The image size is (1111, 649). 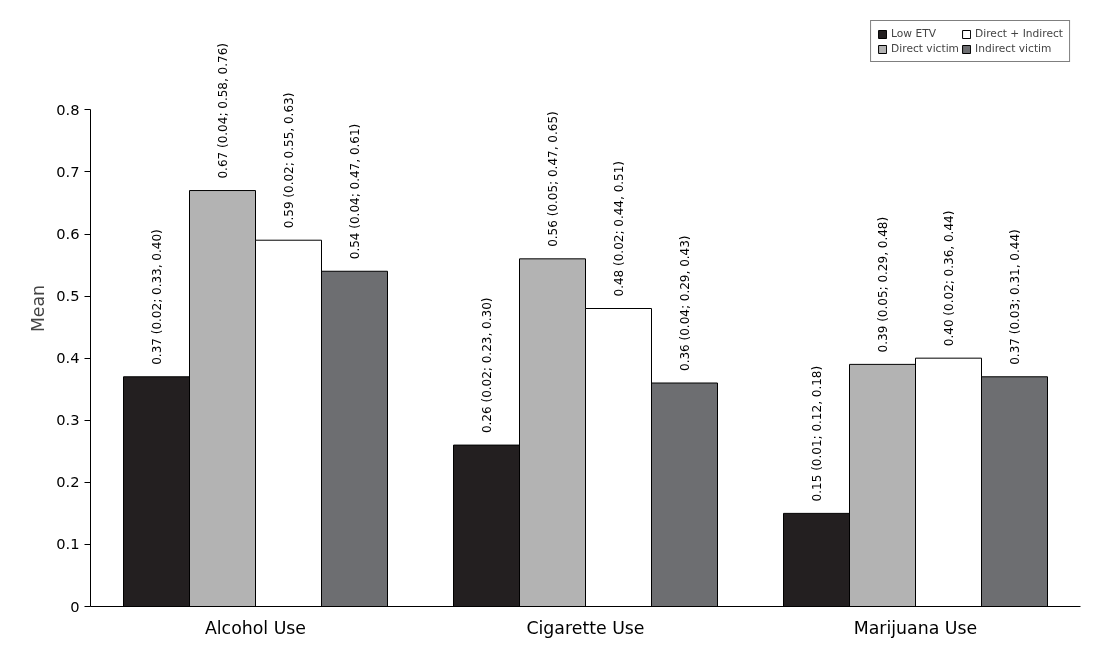 I want to click on legend-label: Direct victim, so click(x=925, y=48).